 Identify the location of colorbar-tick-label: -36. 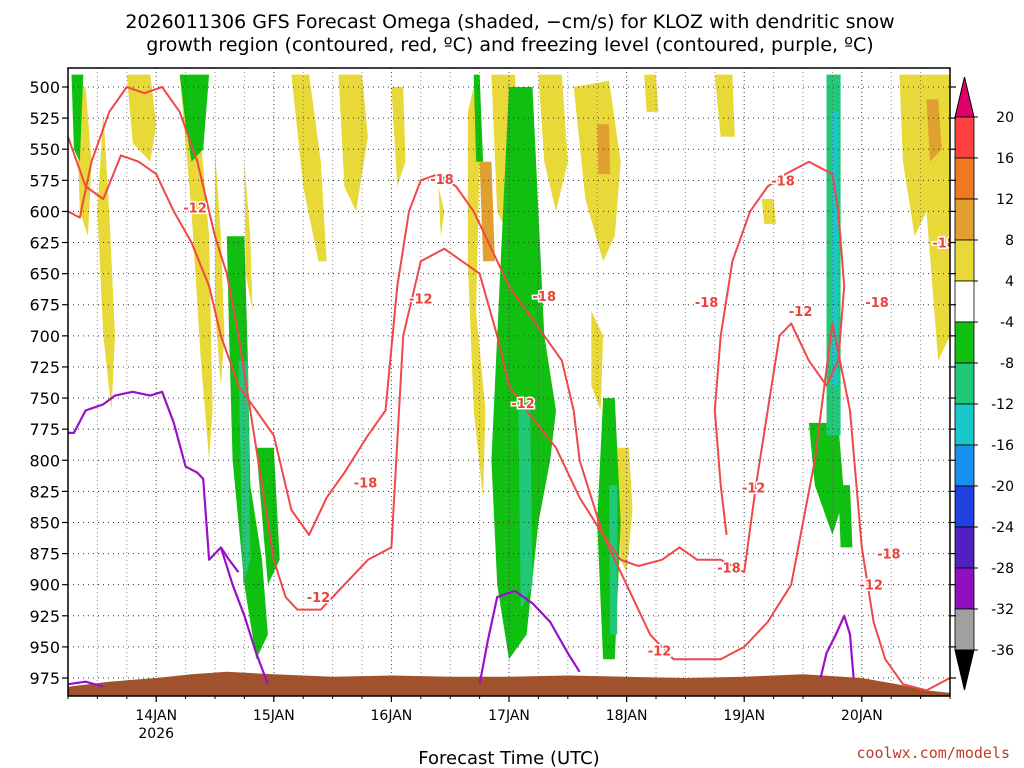
(1002, 651).